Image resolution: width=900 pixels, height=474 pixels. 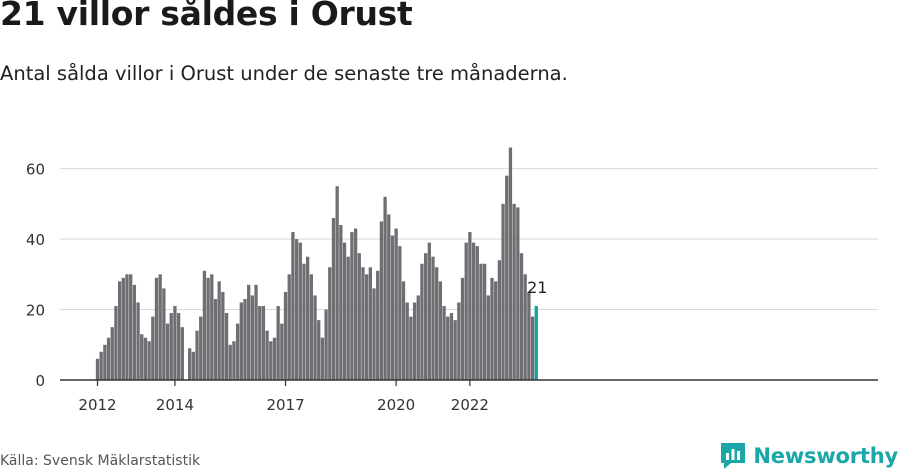 I want to click on newsworthy-logo-text: Newsworthy, so click(x=825, y=456).